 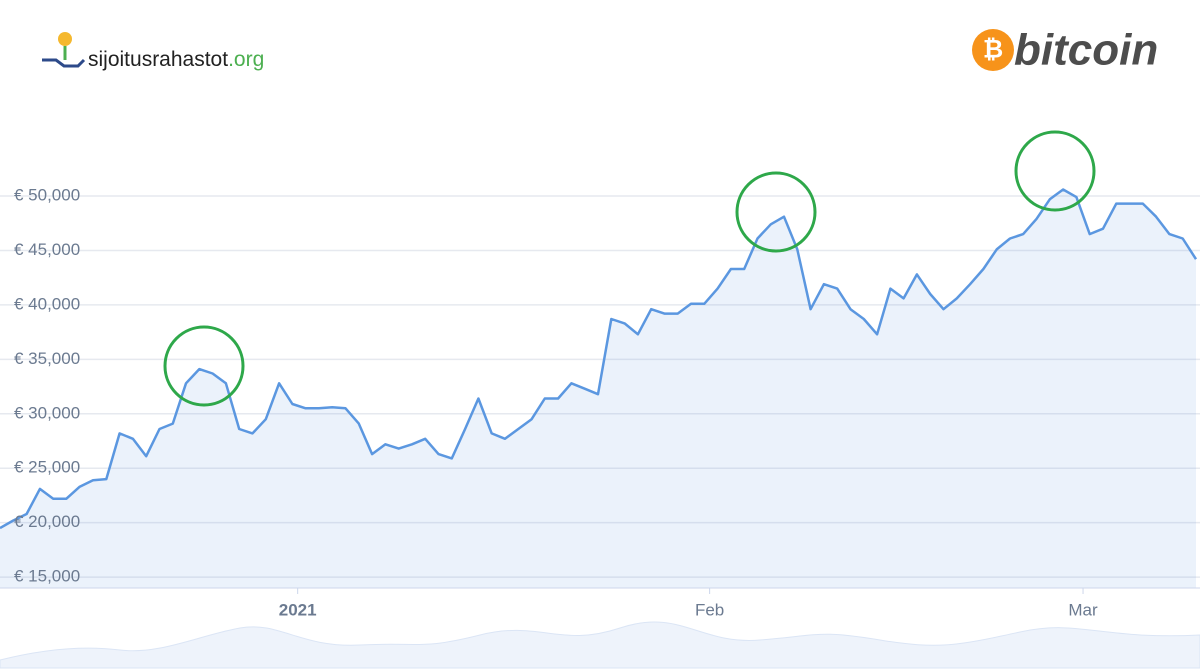 I want to click on y-tick-label: € 25,000, so click(x=47, y=467).